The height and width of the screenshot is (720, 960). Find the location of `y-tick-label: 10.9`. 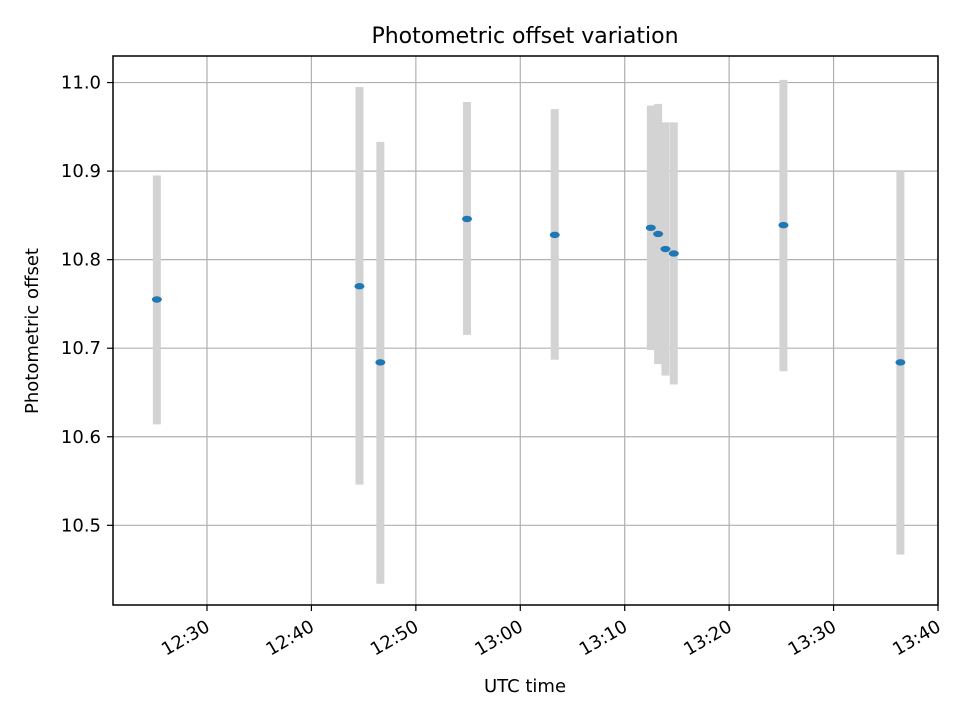

y-tick-label: 10.9 is located at coordinates (81, 171).